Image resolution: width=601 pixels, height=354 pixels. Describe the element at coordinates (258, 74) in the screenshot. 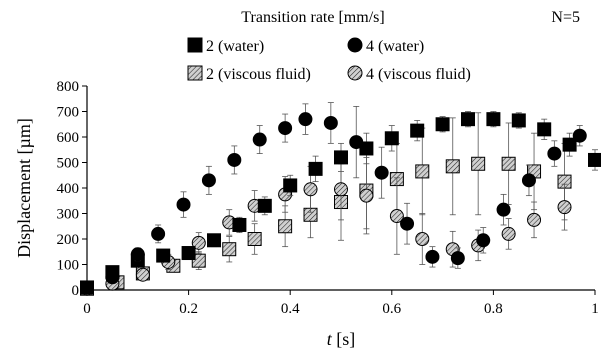

I see `legend-label: 2 (viscous fluid)` at that location.